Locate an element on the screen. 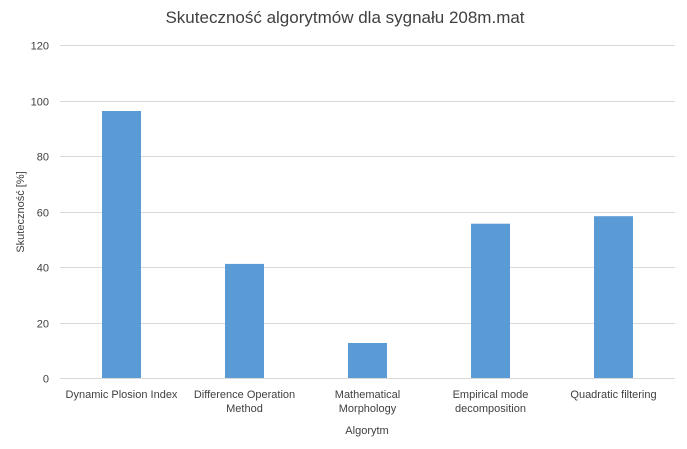 This screenshot has width=687, height=449. y-tick-label: 40 is located at coordinates (43, 269).